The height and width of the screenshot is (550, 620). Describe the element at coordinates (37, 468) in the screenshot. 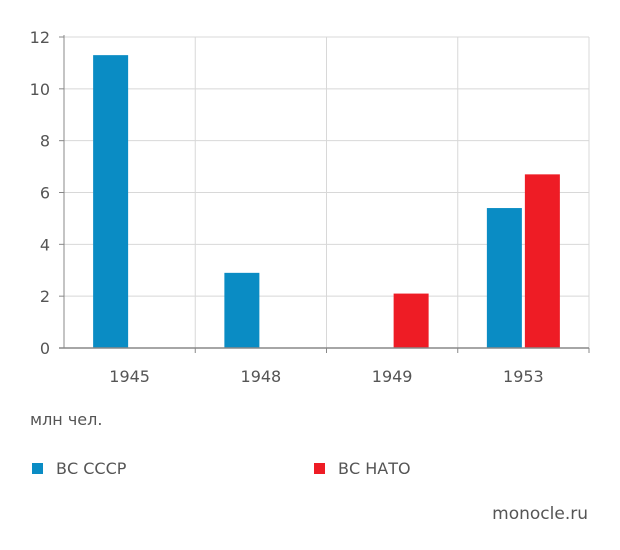

I see `legend-swatch-ussr` at that location.